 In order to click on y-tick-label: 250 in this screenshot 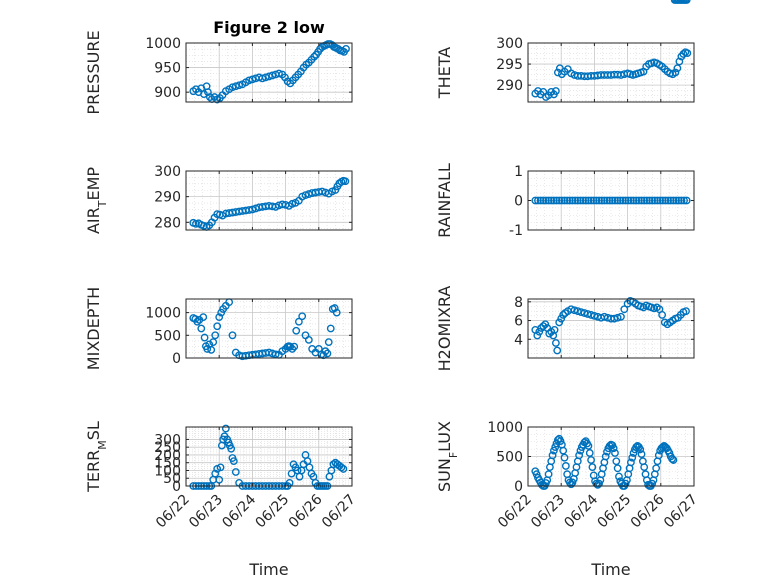, I will do `click(167, 448)`.